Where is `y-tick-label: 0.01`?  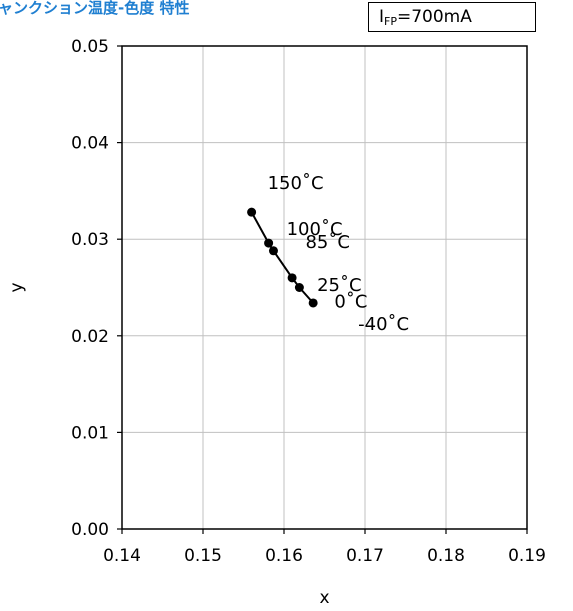 y-tick-label: 0.01 is located at coordinates (90, 433).